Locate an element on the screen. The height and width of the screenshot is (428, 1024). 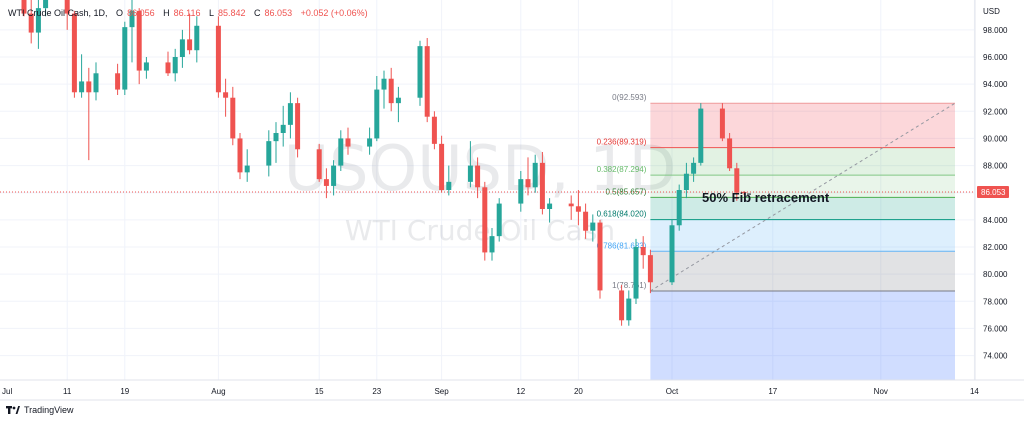
time-tick-label: Nov is located at coordinates (881, 391).